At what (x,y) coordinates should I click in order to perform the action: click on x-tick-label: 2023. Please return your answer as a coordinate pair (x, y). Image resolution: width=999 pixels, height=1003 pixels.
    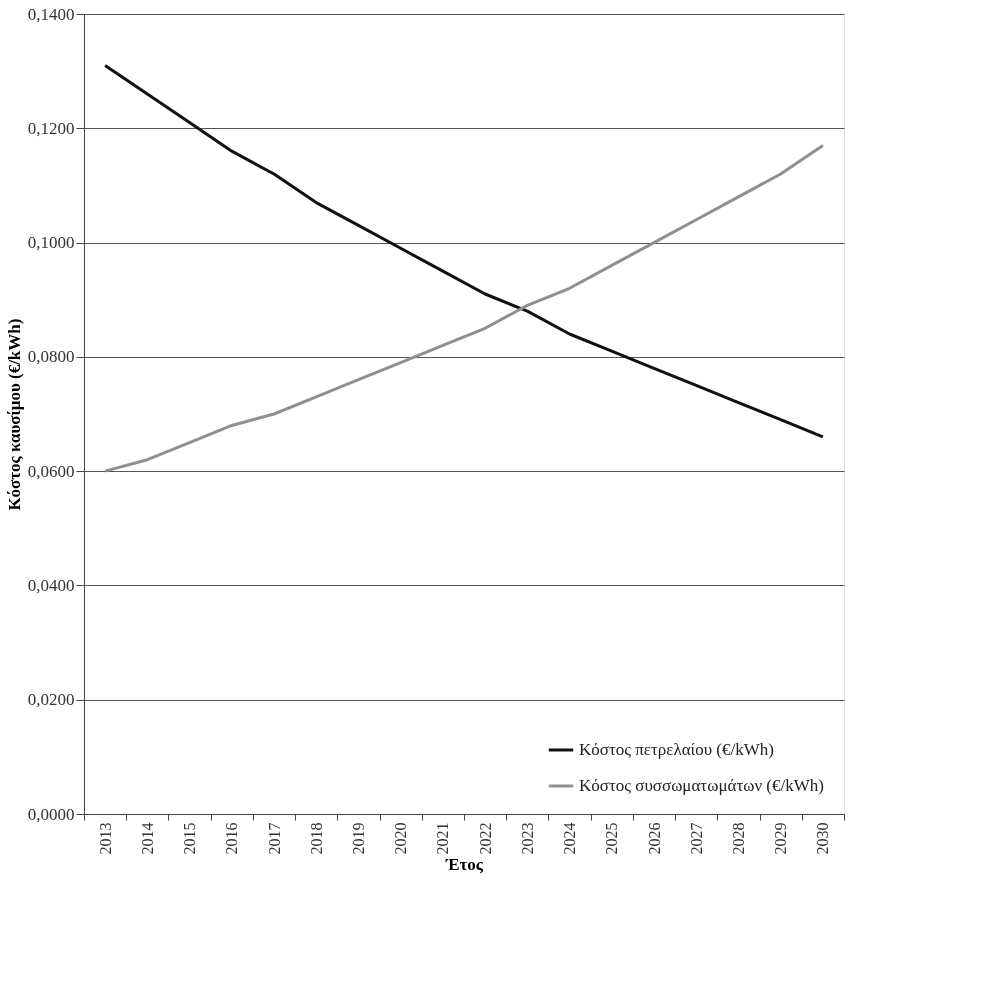
    Looking at the image, I should click on (527, 838).